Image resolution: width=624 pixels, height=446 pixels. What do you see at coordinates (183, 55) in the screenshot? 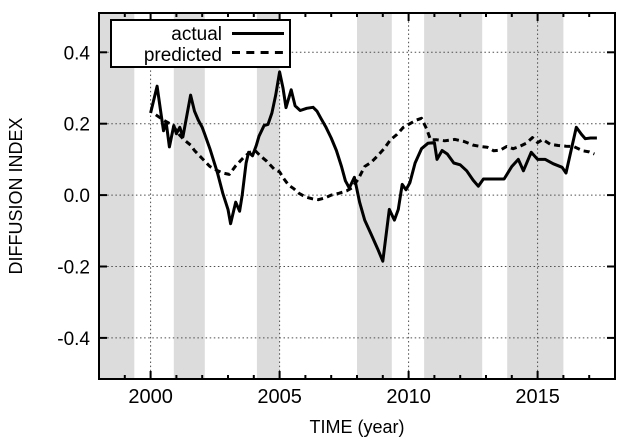
I see `legend-label-predicted: predicted` at bounding box center [183, 55].